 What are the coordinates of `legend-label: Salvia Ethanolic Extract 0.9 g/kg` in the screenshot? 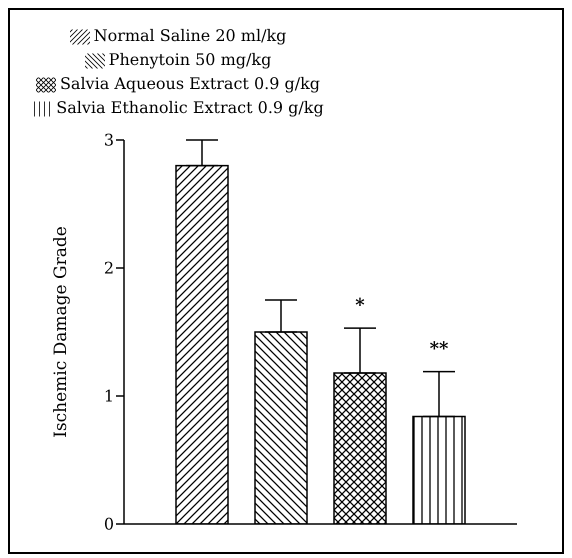 It's located at (190, 107).